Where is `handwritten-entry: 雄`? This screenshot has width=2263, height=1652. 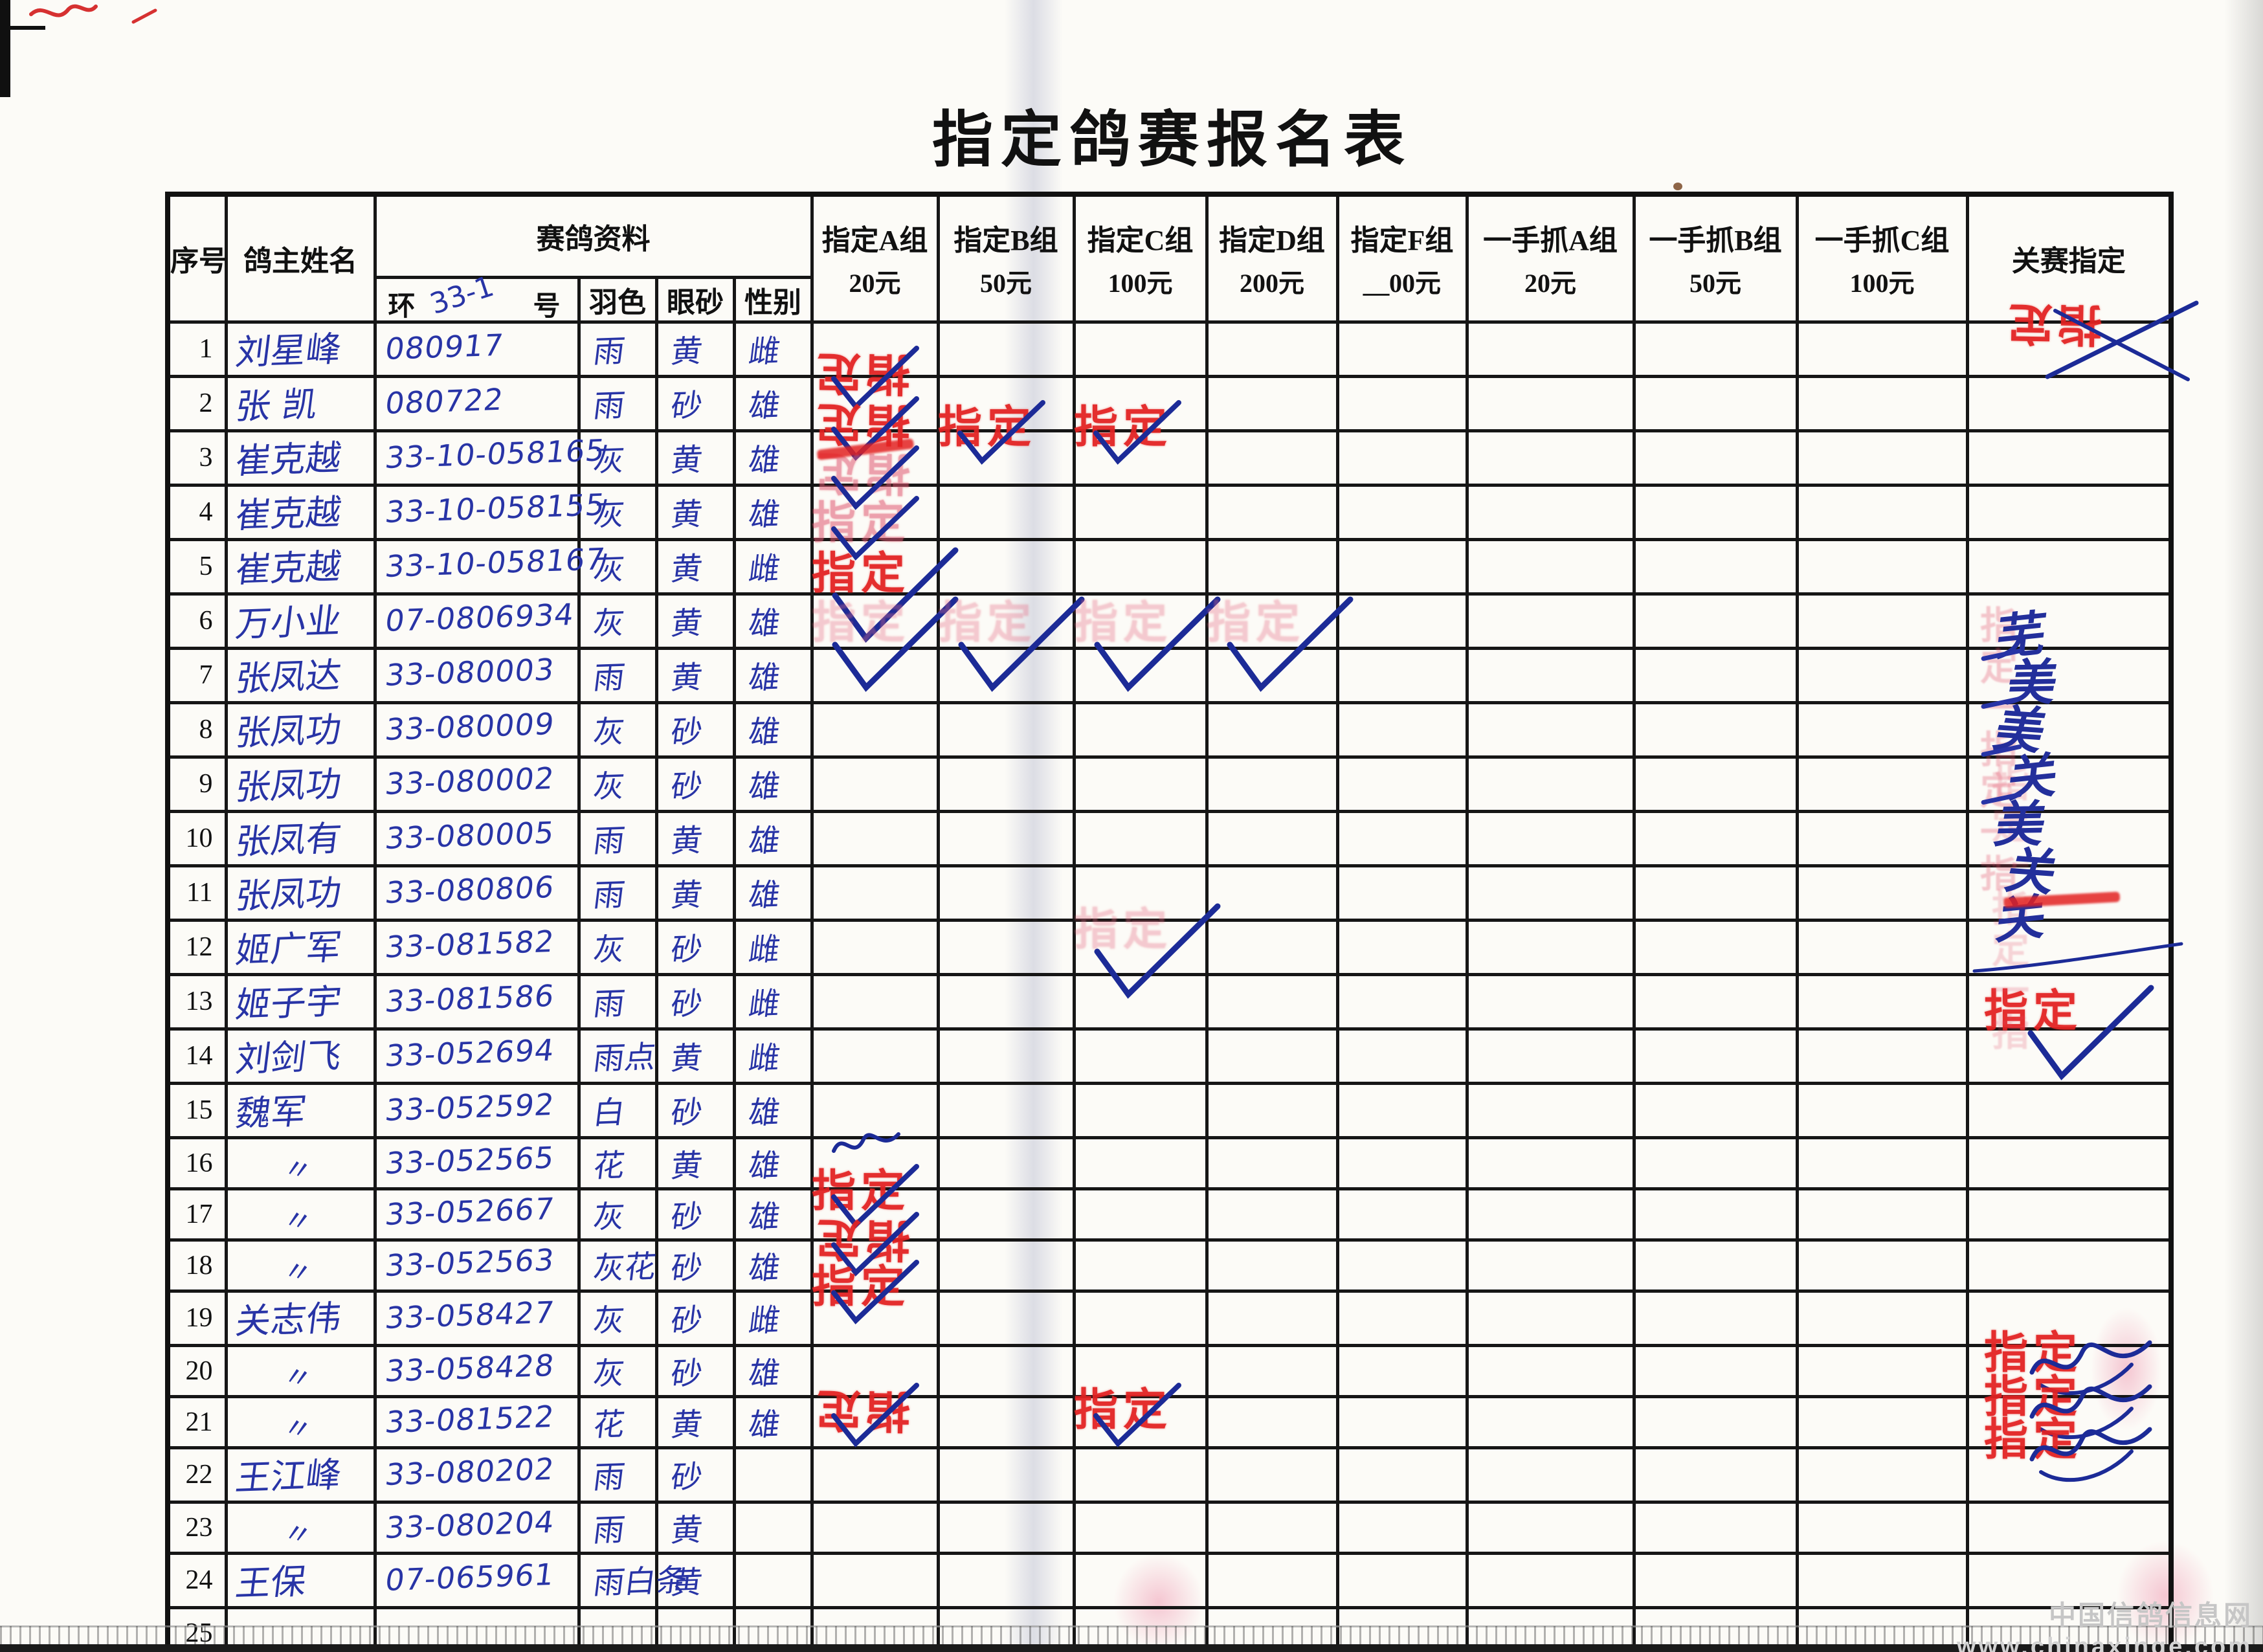 handwritten-entry: 雄 is located at coordinates (764, 841).